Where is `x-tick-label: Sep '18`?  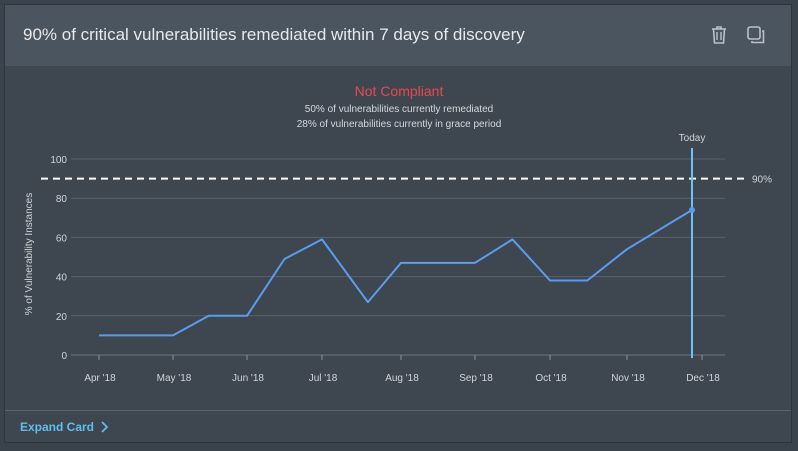 x-tick-label: Sep '18 is located at coordinates (476, 378).